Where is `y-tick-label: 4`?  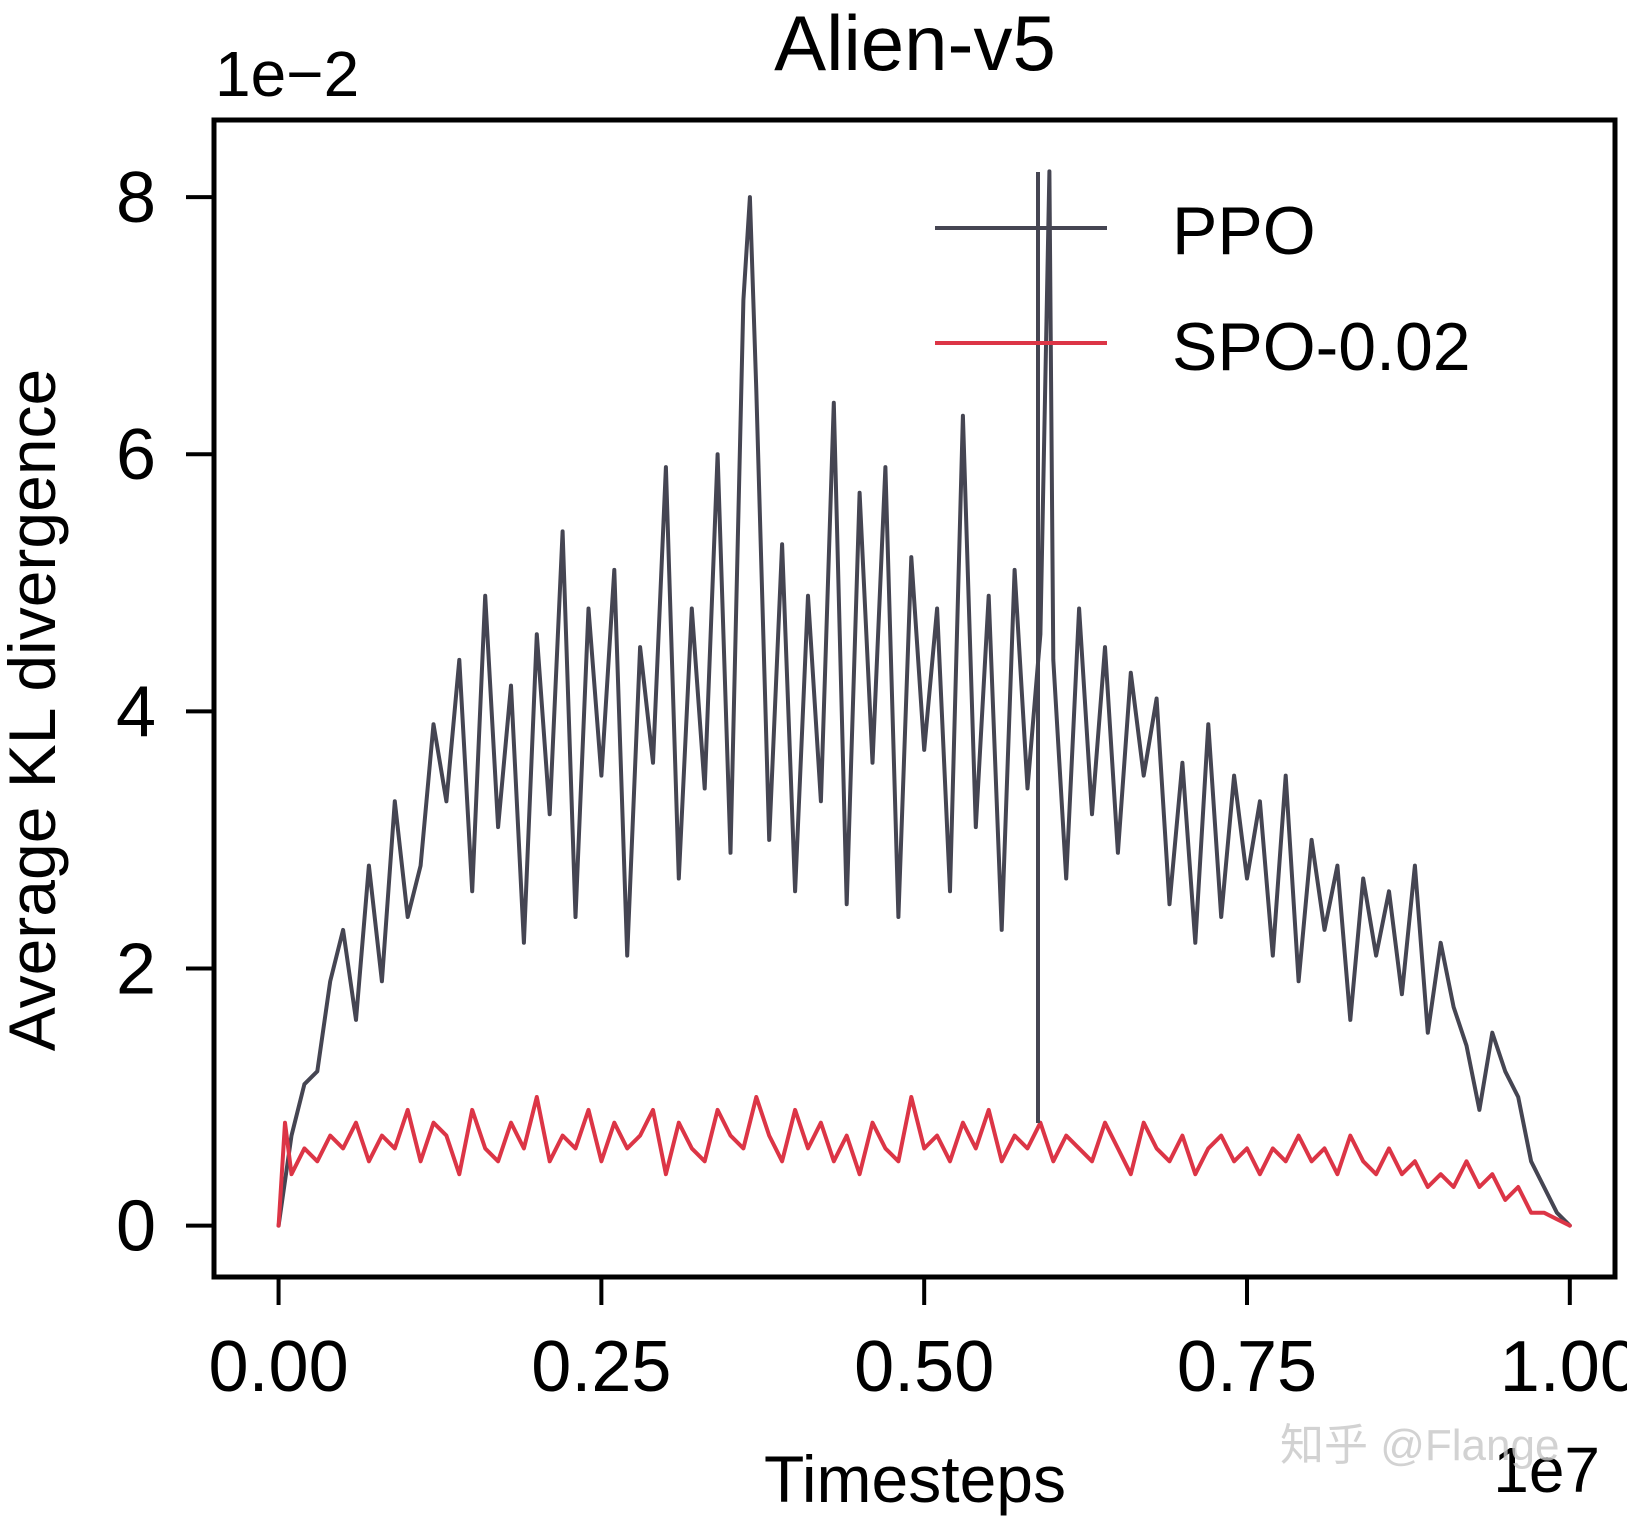 y-tick-label: 4 is located at coordinates (136, 712).